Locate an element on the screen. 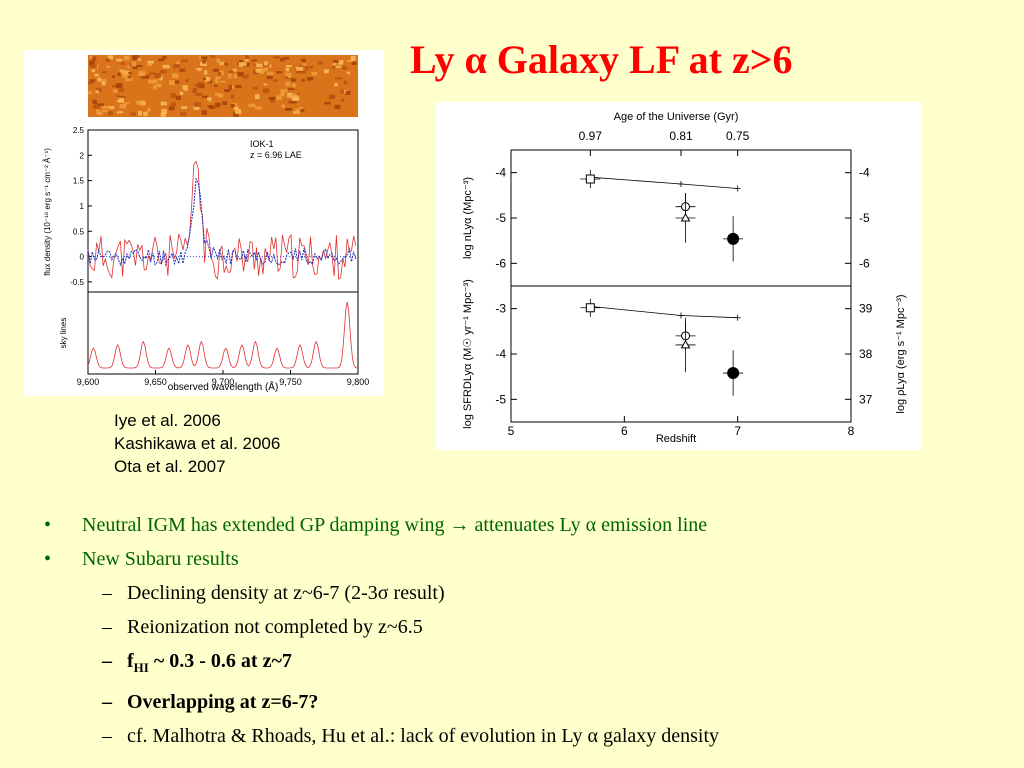 This screenshot has height=768, width=1024. upper-right-tick-label: -4 is located at coordinates (864, 173).